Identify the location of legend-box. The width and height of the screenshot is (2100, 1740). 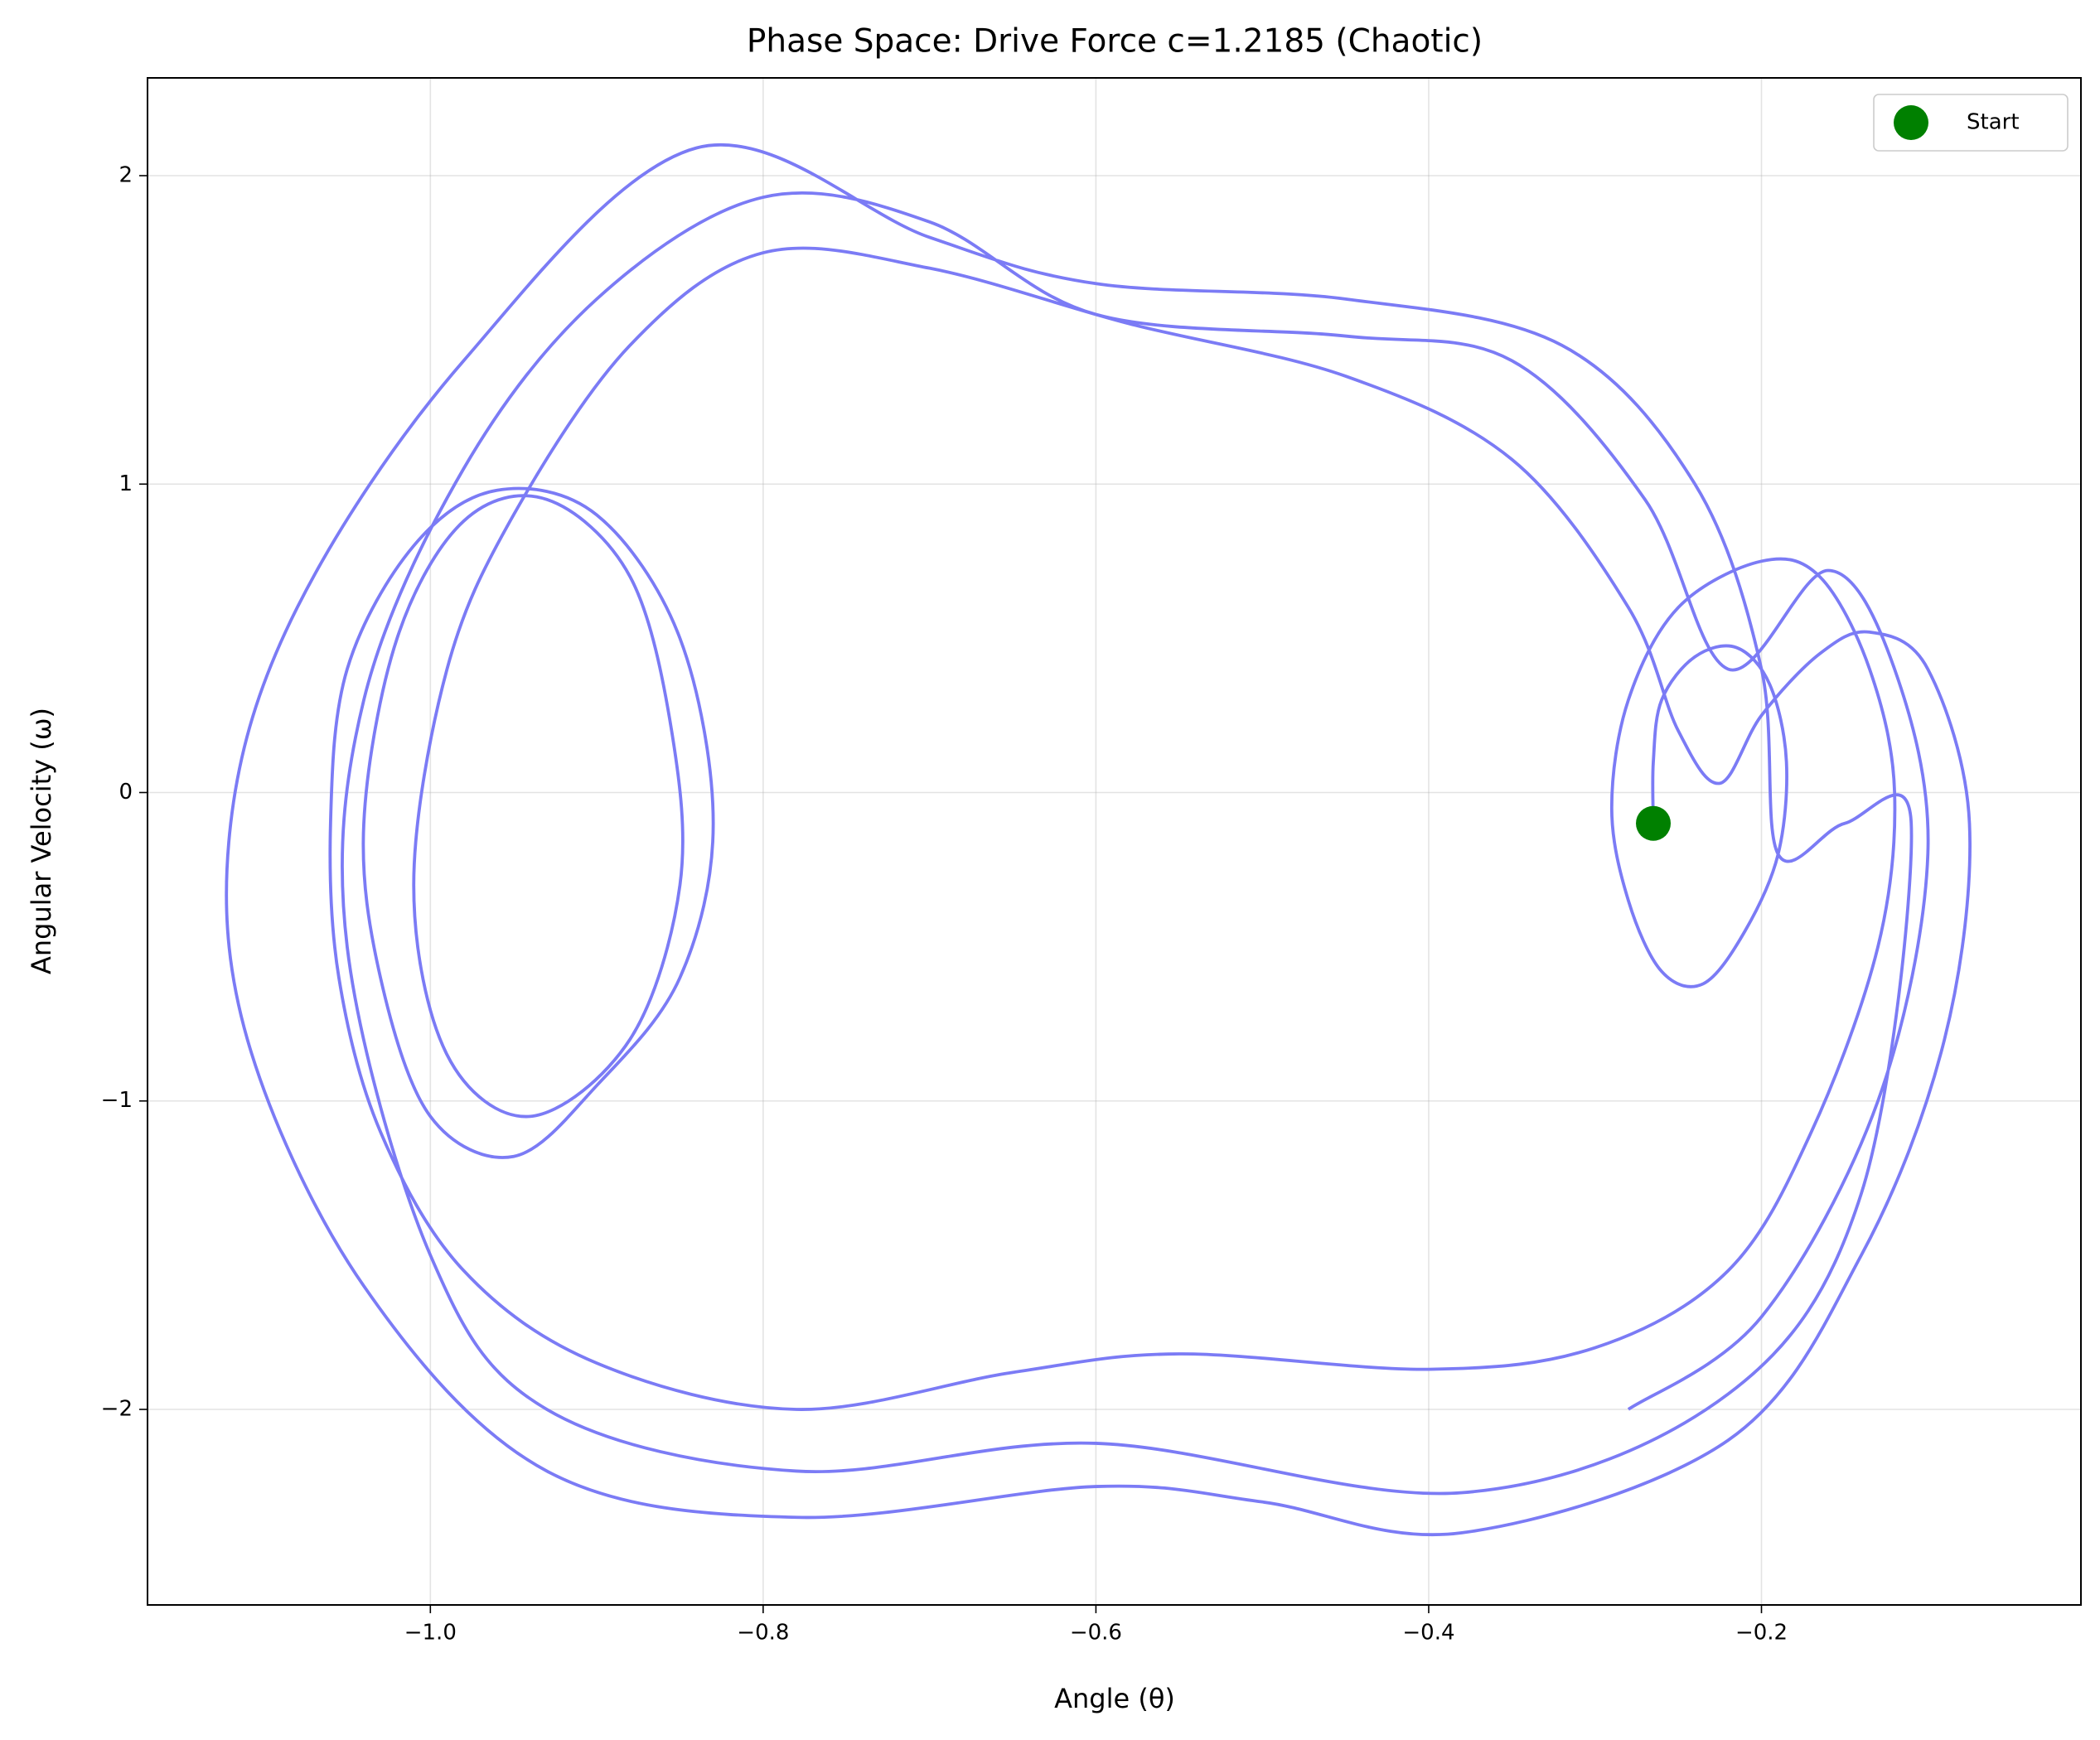
(1971, 123).